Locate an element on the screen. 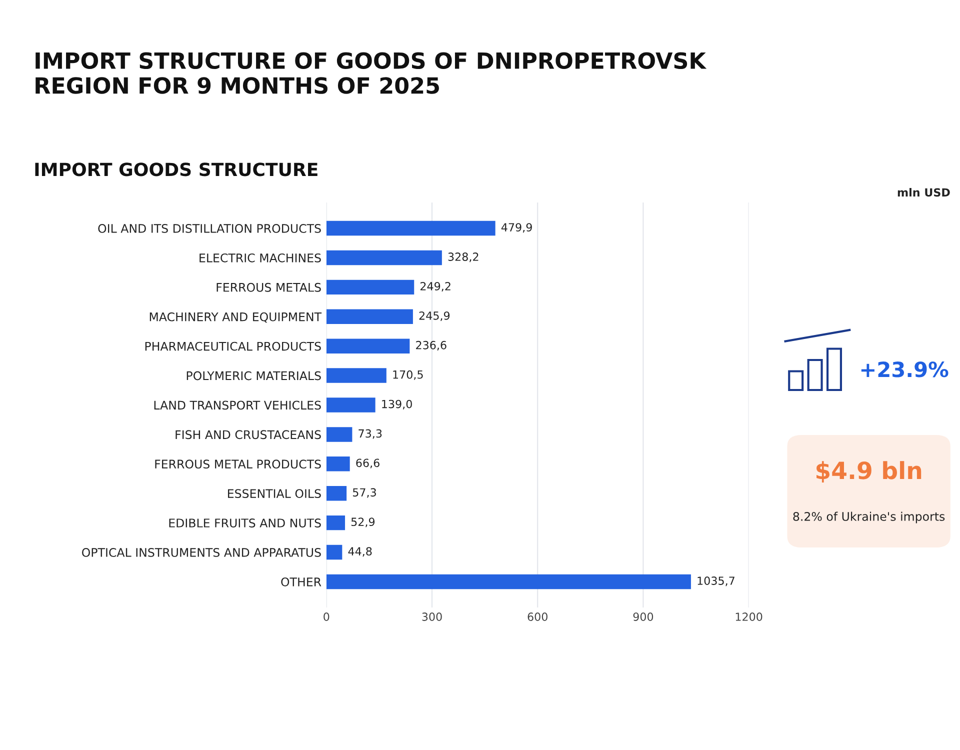 Image resolution: width=960 pixels, height=750 pixels. y-tick-label: ESSENTIAL OILS is located at coordinates (274, 493).